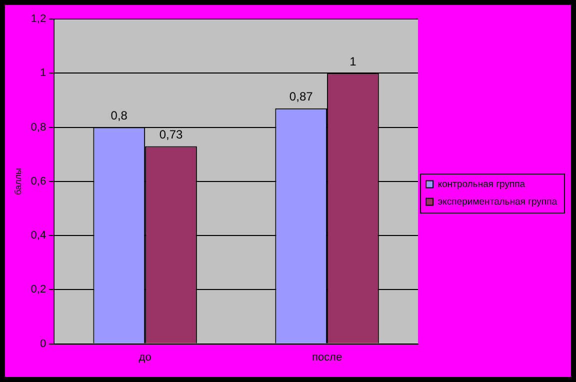 Image resolution: width=576 pixels, height=382 pixels. Describe the element at coordinates (17, 181) in the screenshot. I see `y-axis-title: баллы` at that location.